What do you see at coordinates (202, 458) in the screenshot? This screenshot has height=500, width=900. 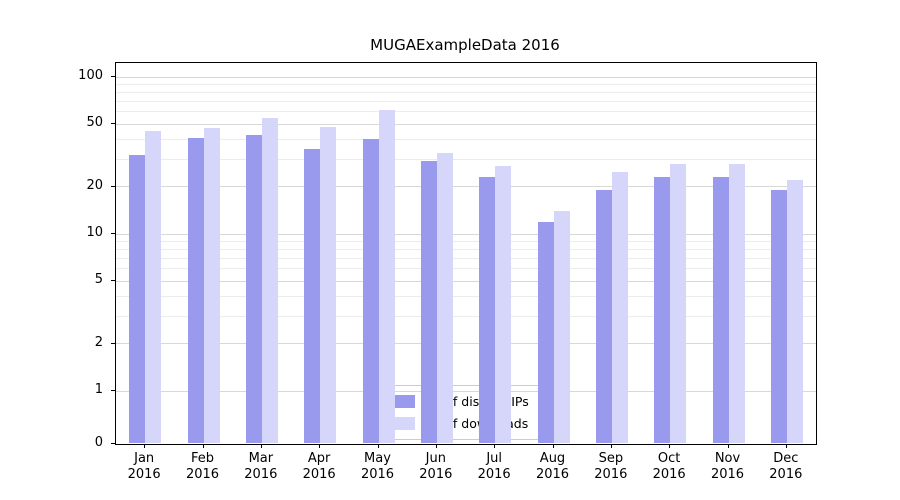 I see `x-tick-label-month: Feb` at bounding box center [202, 458].